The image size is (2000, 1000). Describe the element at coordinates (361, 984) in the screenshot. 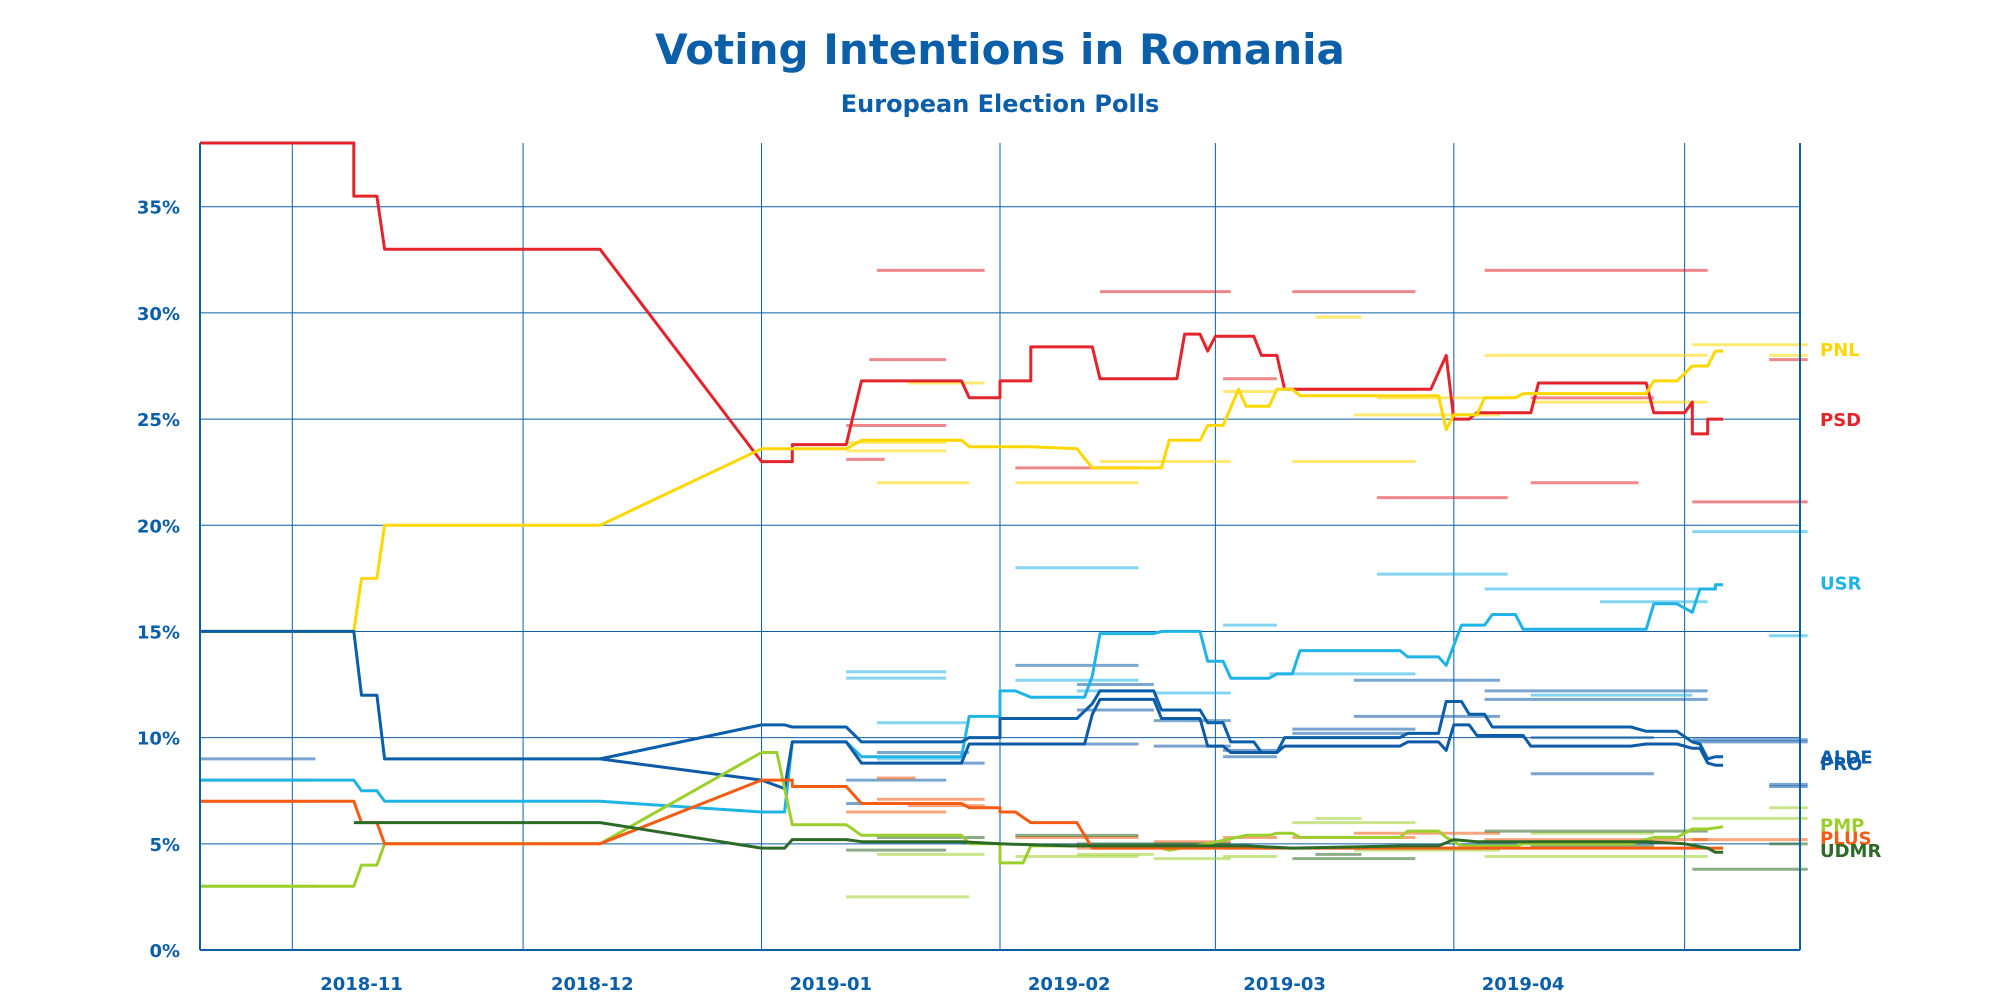

I see `x-tick-label: 2018-11` at that location.